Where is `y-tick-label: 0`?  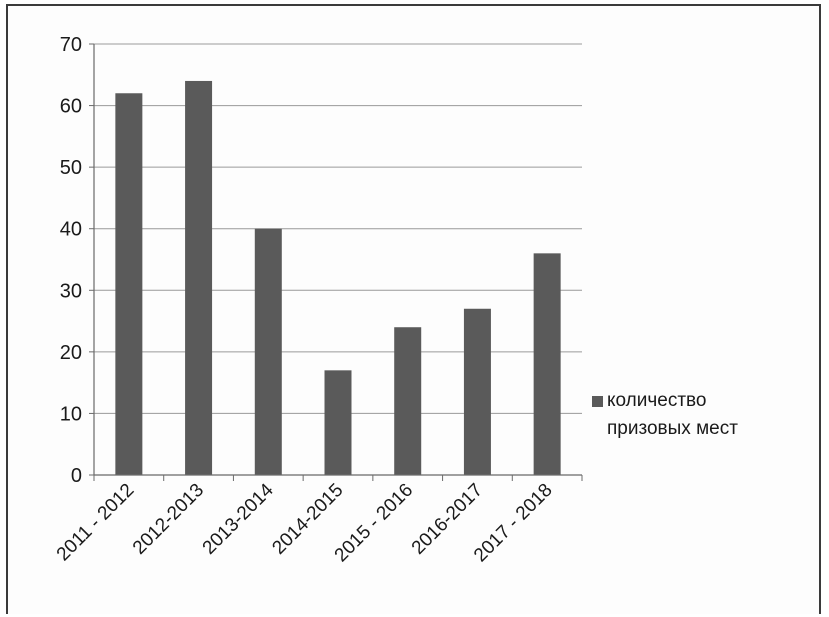 y-tick-label: 0 is located at coordinates (76, 476).